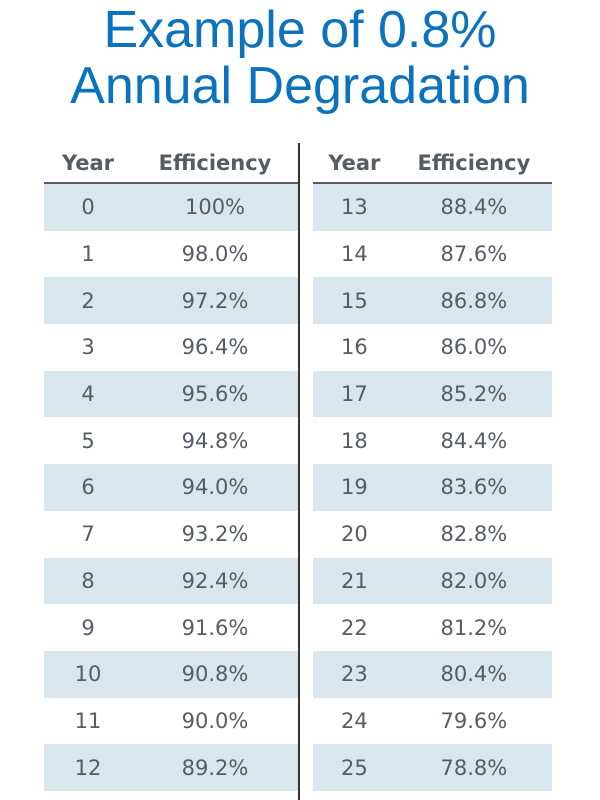 The height and width of the screenshot is (800, 600). Describe the element at coordinates (474, 767) in the screenshot. I see `efficiency-cell: 78.8%` at that location.